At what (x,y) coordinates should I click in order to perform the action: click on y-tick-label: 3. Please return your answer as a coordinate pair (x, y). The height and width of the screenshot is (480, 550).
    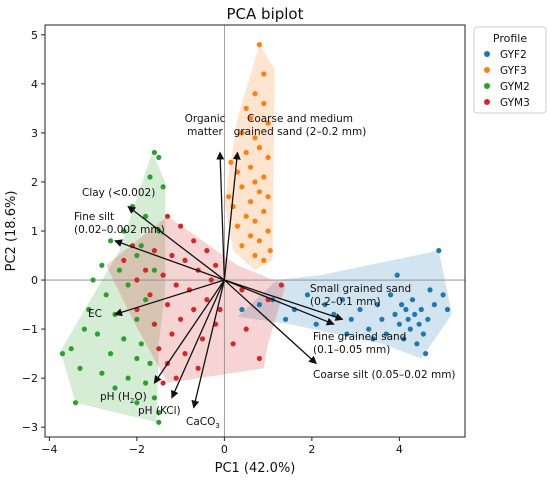
    Looking at the image, I should click on (34, 133).